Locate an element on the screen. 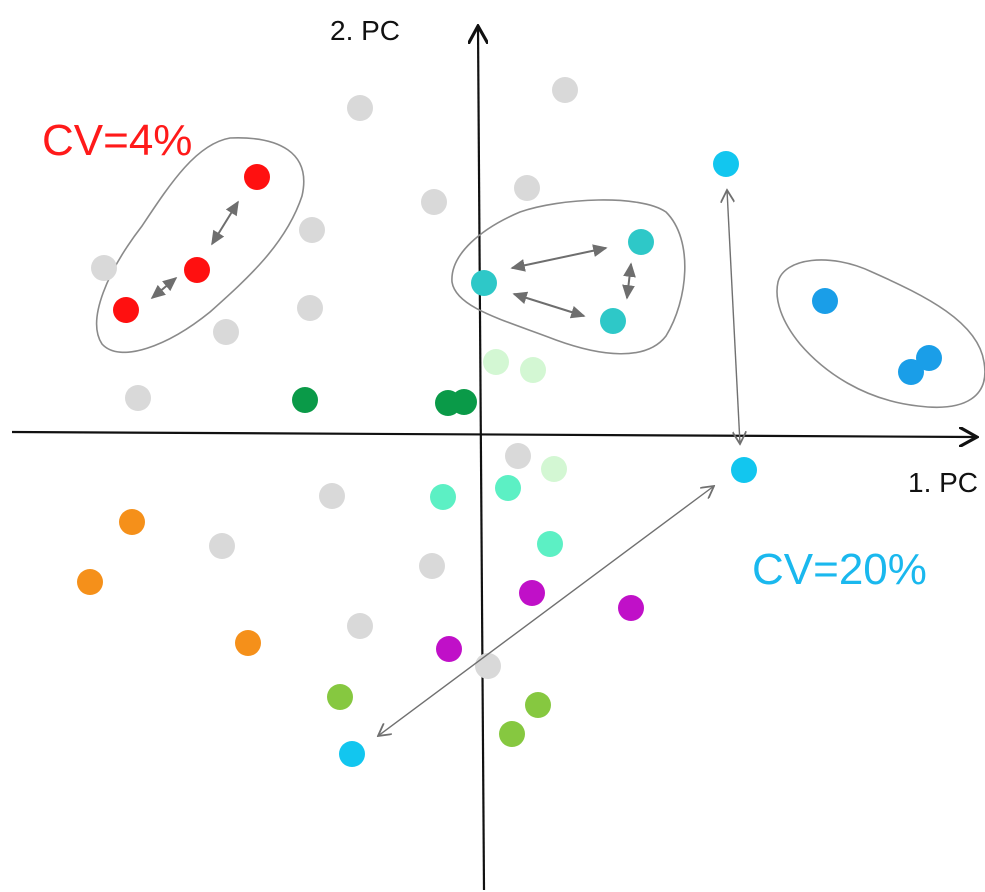 Image resolution: width=985 pixels, height=892 pixels. red-cluster-outline is located at coordinates (200, 245).